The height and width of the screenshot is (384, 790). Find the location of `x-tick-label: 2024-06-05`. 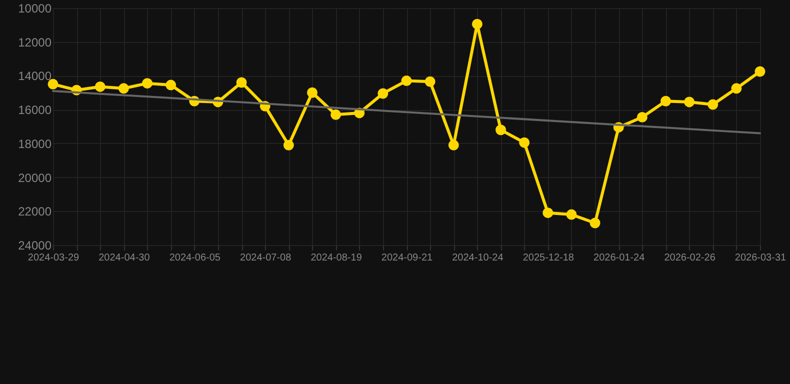

x-tick-label: 2024-06-05 is located at coordinates (195, 258).